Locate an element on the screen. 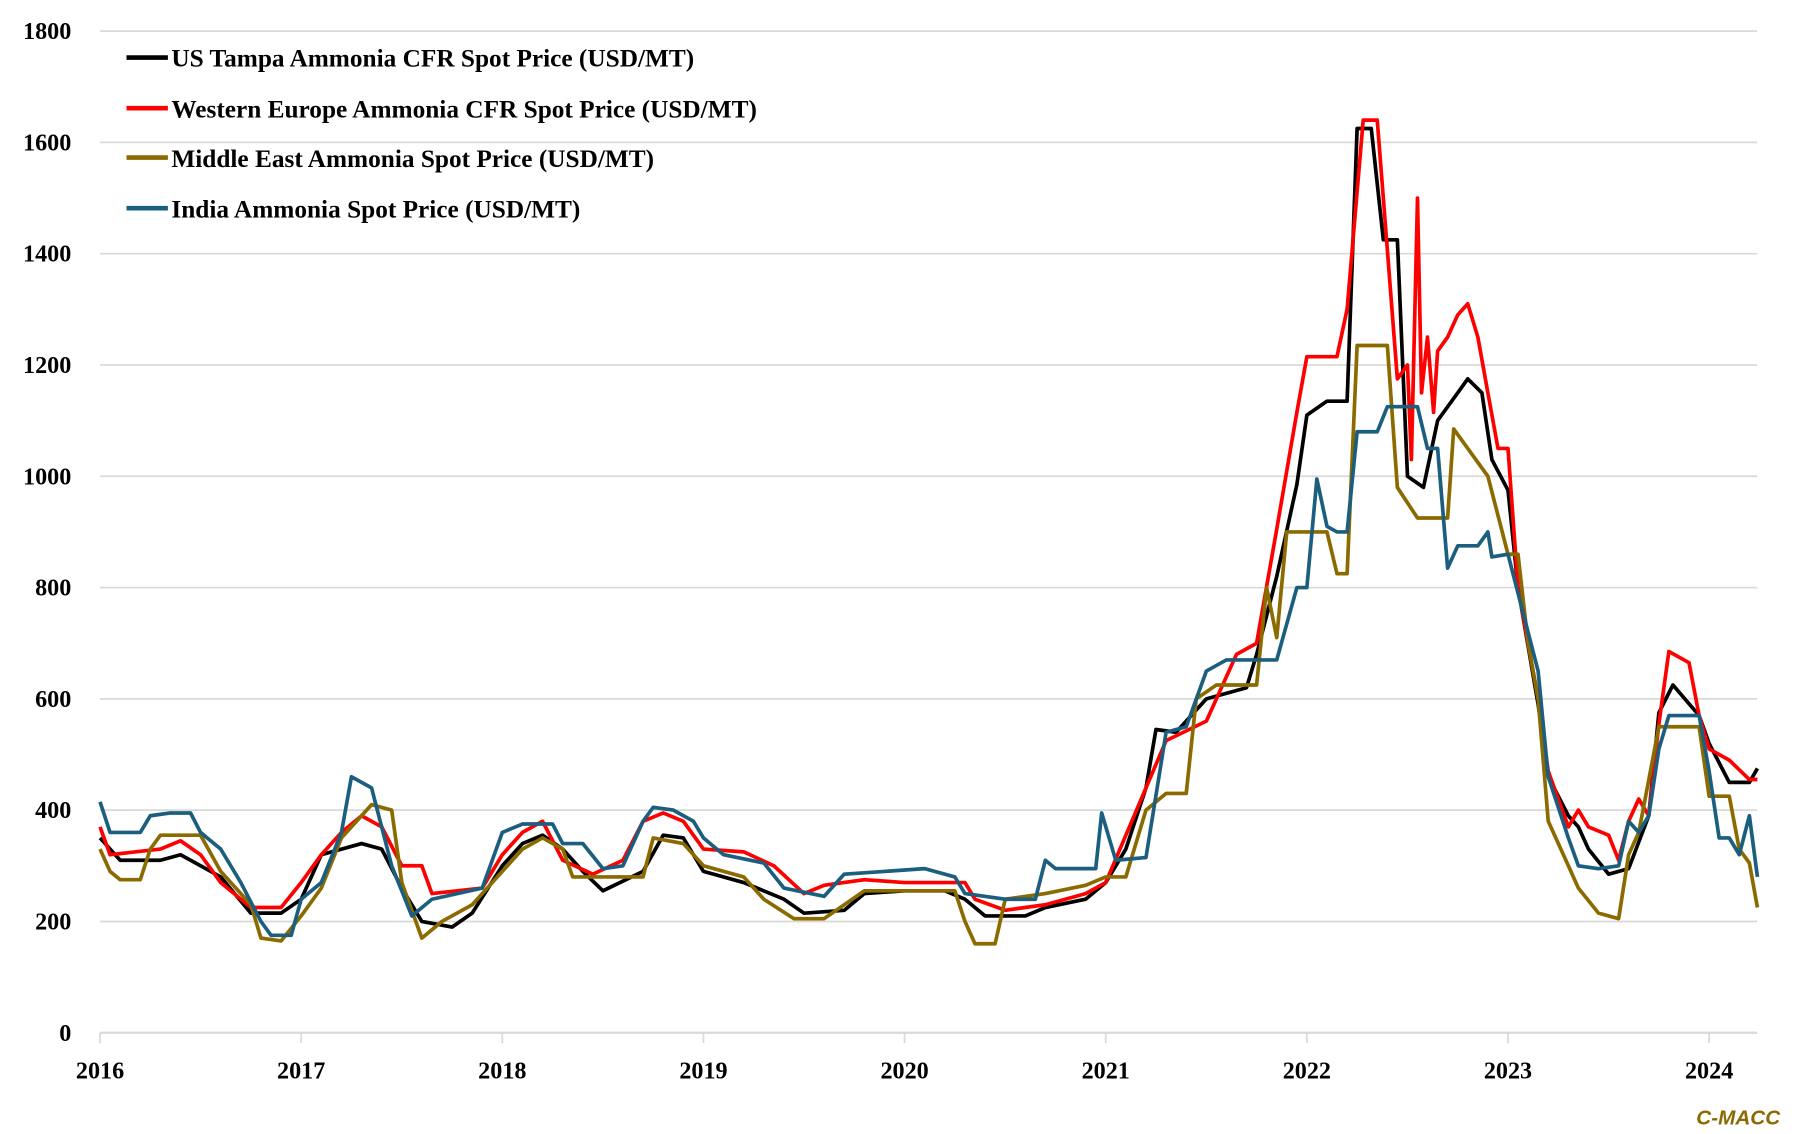 This screenshot has height=1134, width=1794. y-tick-label: 1600 is located at coordinates (47, 142).